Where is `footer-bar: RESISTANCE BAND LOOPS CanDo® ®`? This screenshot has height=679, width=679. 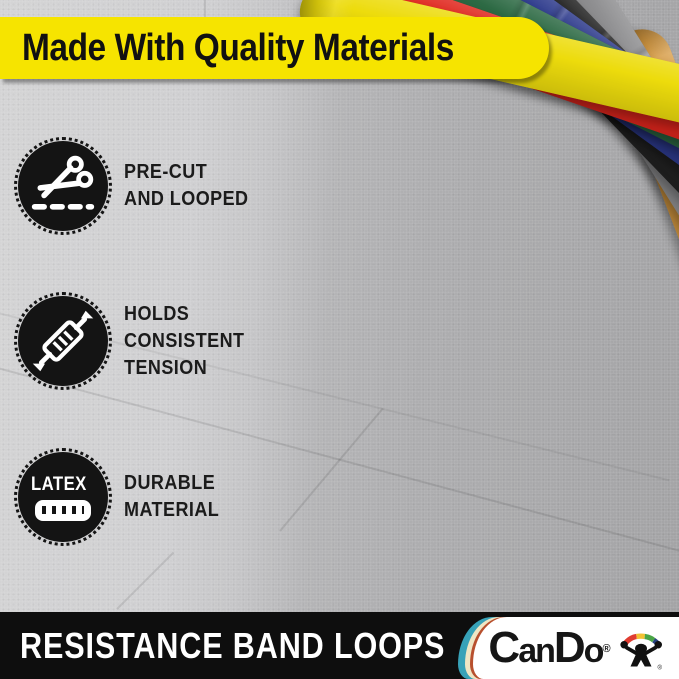 footer-bar: RESISTANCE BAND LOOPS CanDo® ® is located at coordinates (339, 645).